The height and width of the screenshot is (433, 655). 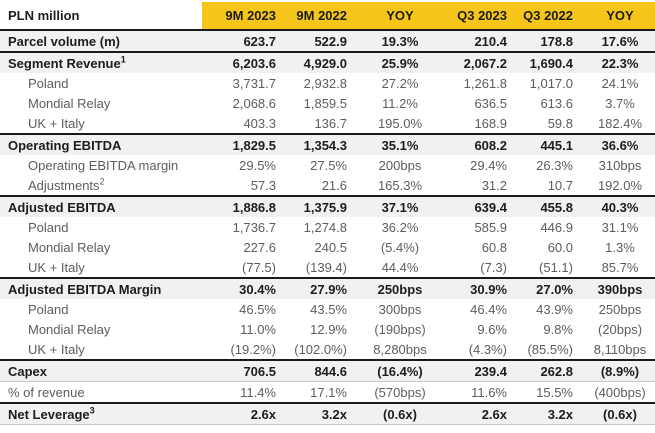 I want to click on cell-q3-2022: 445.1, so click(x=552, y=144).